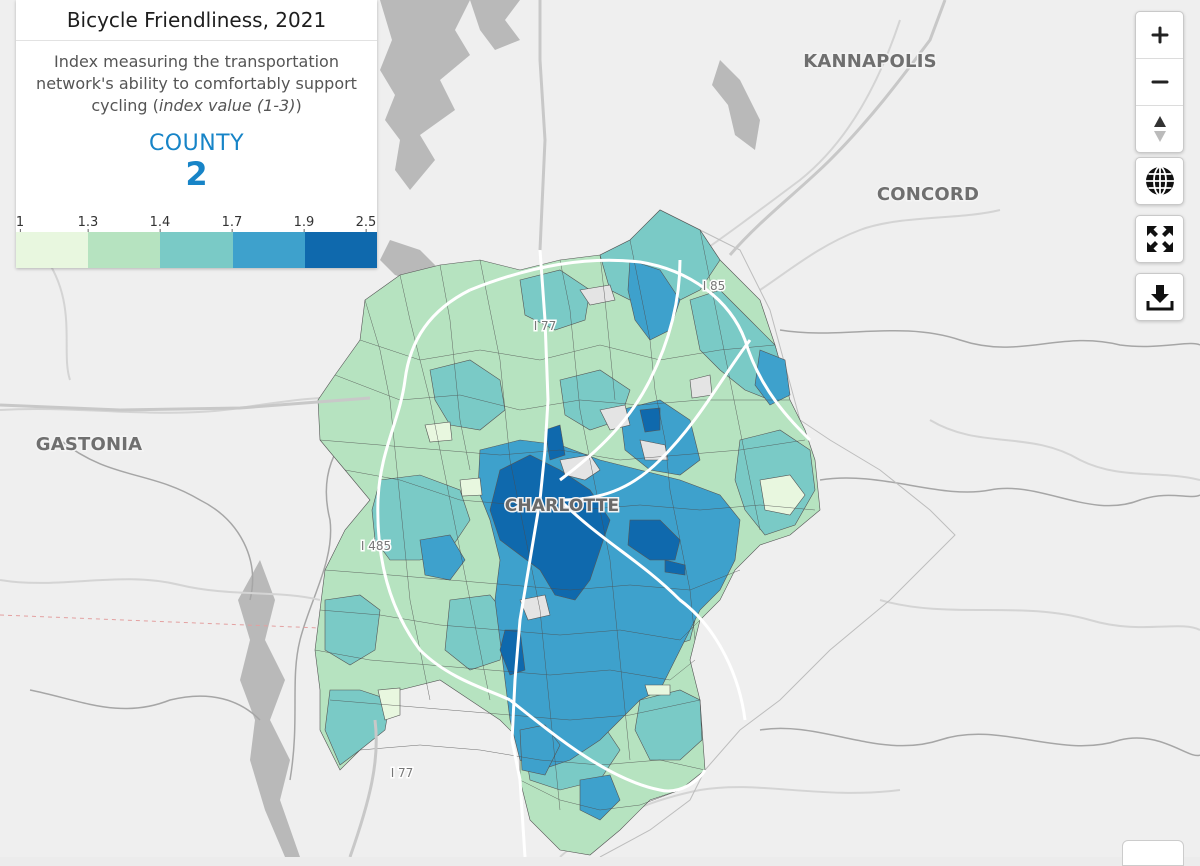  I want to click on zoom-controls, so click(1159, 82).